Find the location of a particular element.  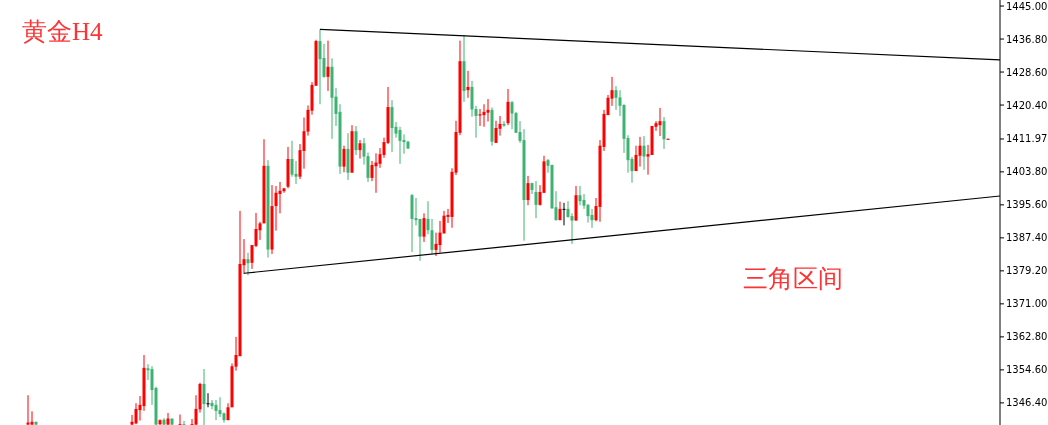

y-tick-label: 1379.20 is located at coordinates (1027, 271).